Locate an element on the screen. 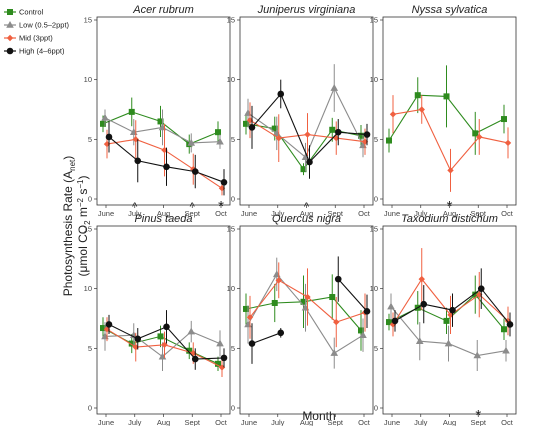 Image resolution: width=550 pixels, height=431 pixels. legend-entry: Control is located at coordinates (24, 12).